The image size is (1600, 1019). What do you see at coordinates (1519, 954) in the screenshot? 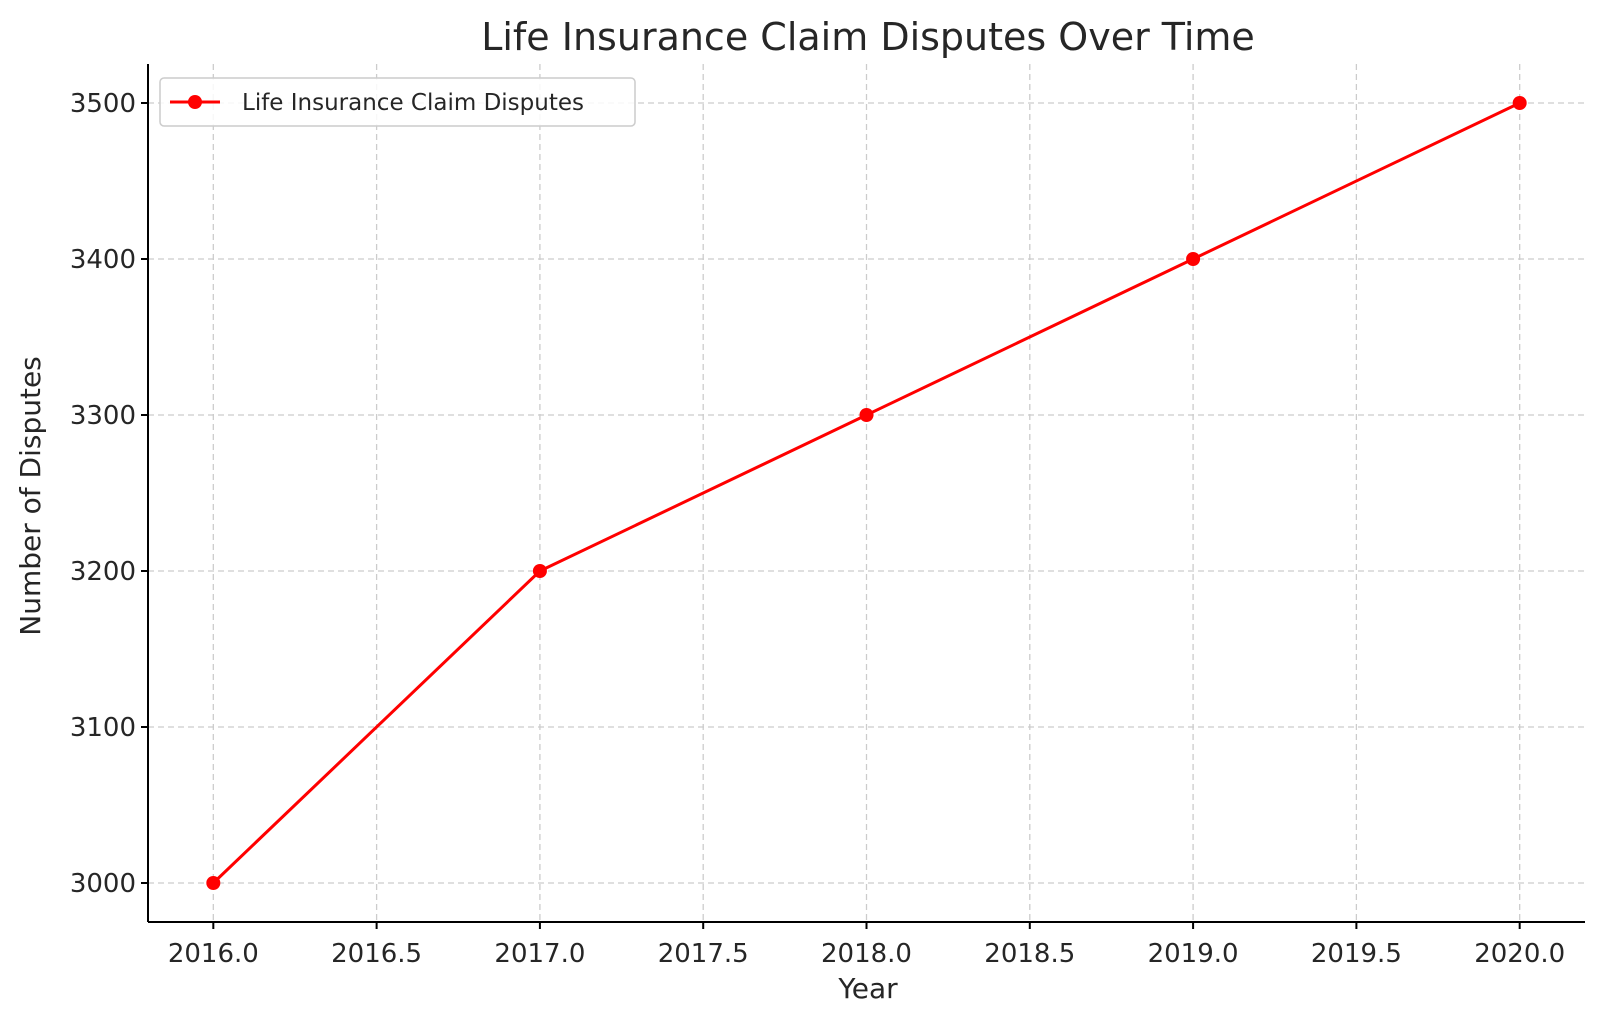
I see `x-tick-label: 2020.0` at bounding box center [1519, 954].